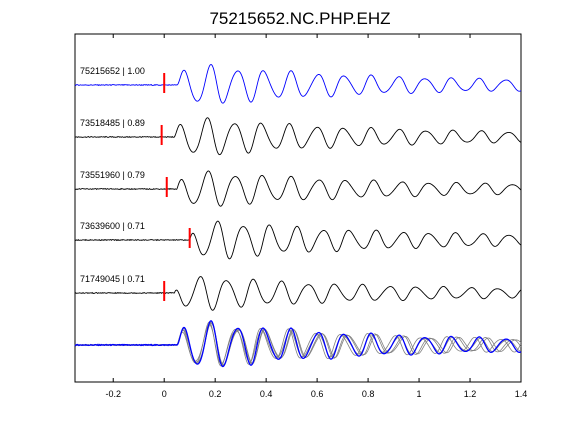  What do you see at coordinates (470, 394) in the screenshot?
I see `x-tick-label-7: 1.2` at bounding box center [470, 394].